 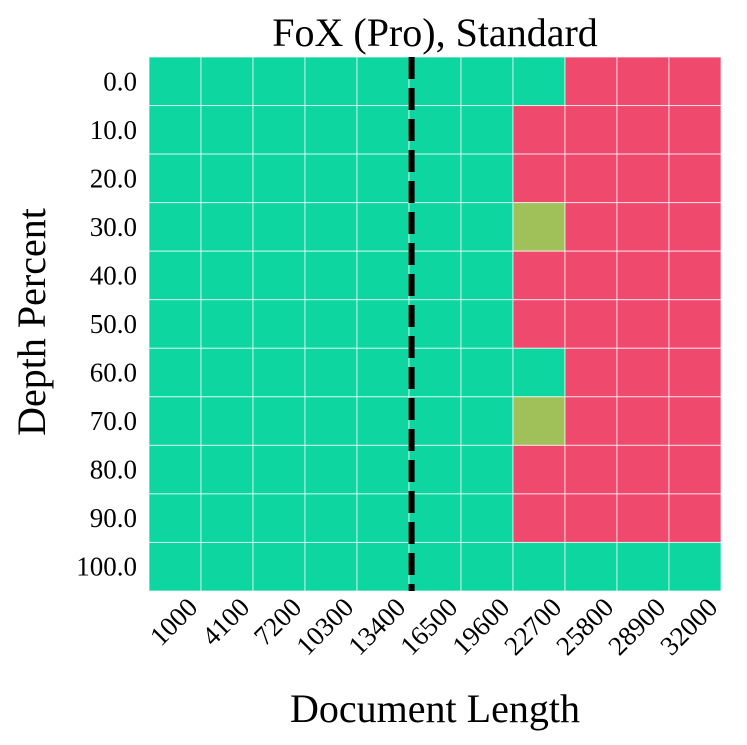 What do you see at coordinates (113, 470) in the screenshot?
I see `y-tick-label: 80.0` at bounding box center [113, 470].